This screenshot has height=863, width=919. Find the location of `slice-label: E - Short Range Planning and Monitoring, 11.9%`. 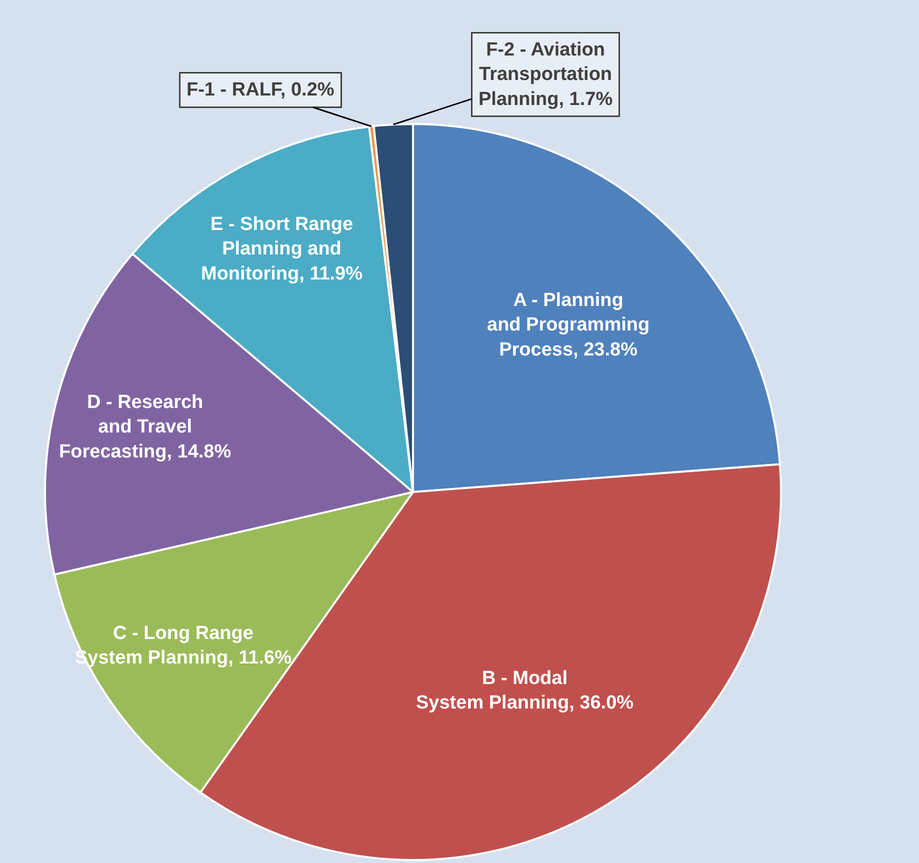

slice-label: E - Short Range Planning and Monitoring, 11.9% is located at coordinates (282, 249).